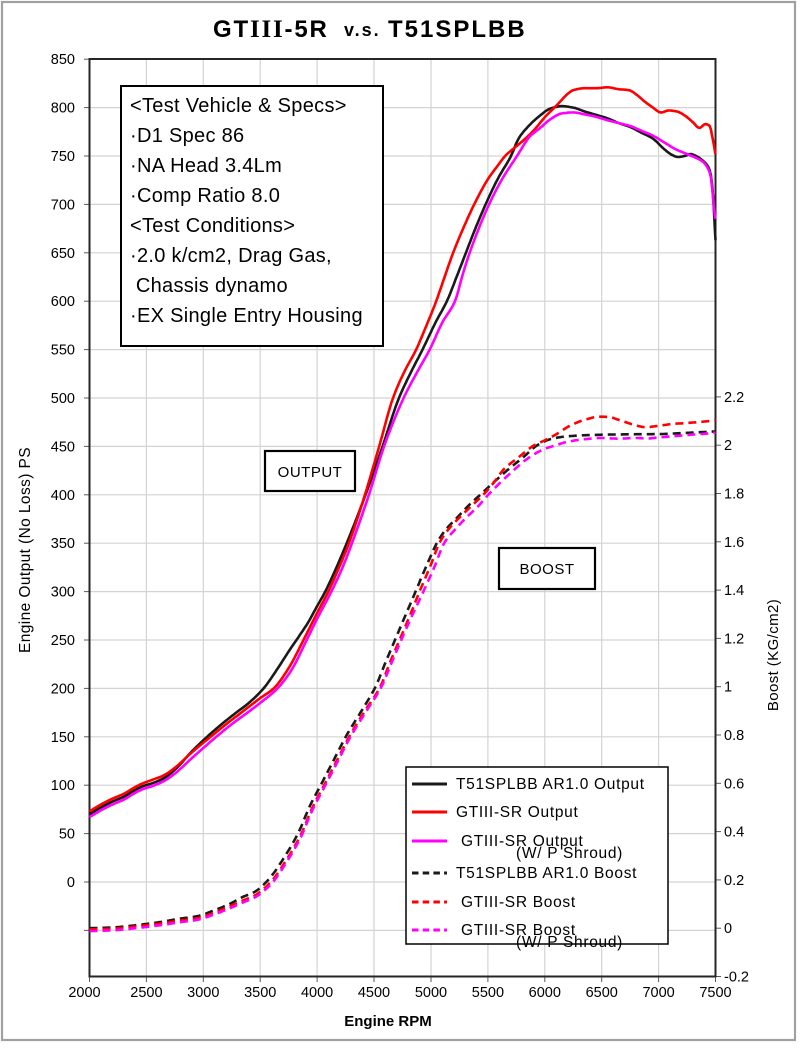  I want to click on svg-text: 100, so click(63, 786).